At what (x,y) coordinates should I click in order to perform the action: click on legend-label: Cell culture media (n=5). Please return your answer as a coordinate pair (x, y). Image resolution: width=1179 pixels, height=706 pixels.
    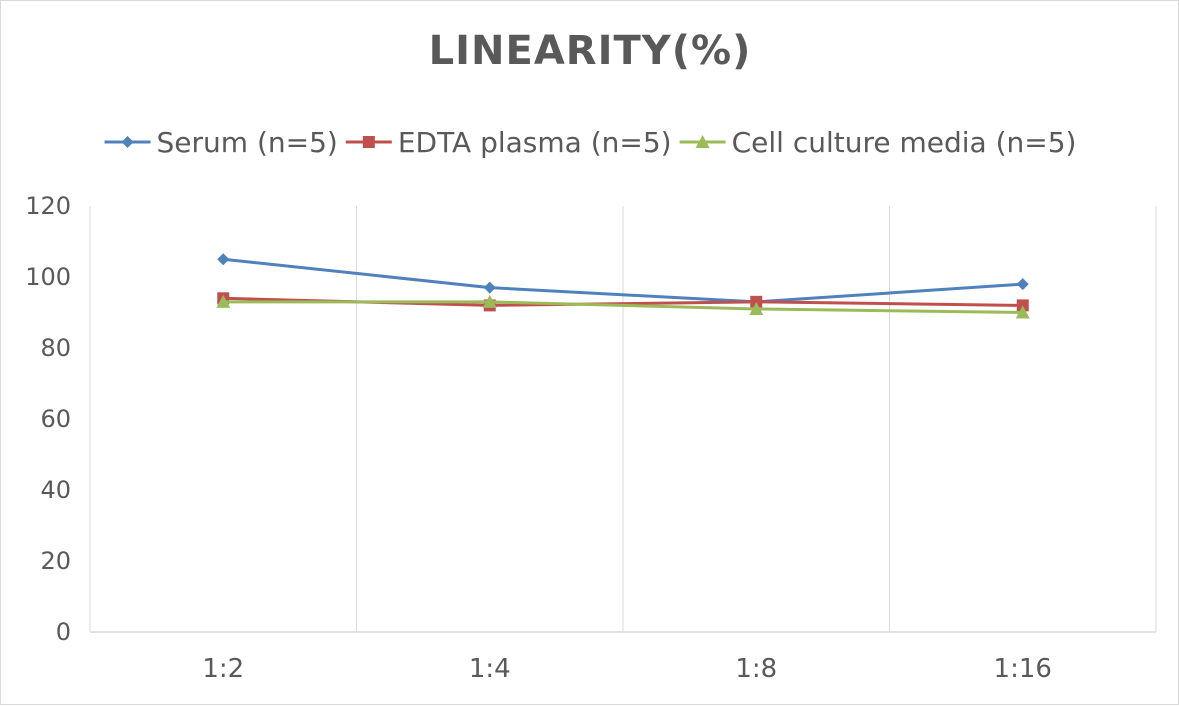
    Looking at the image, I should click on (904, 142).